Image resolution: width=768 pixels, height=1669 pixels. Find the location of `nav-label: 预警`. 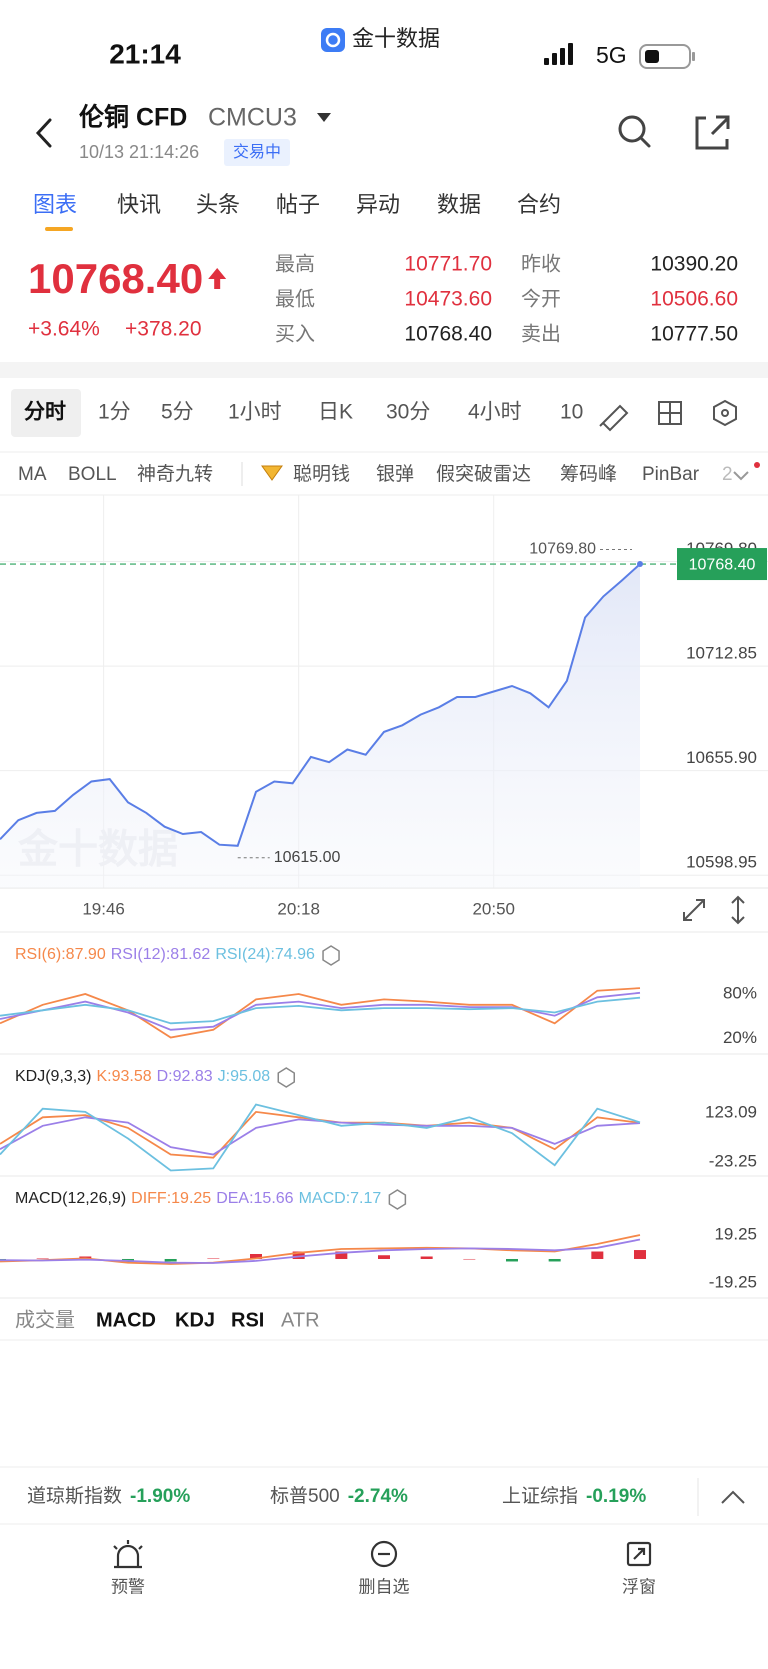

nav-label: 预警 is located at coordinates (128, 1586).